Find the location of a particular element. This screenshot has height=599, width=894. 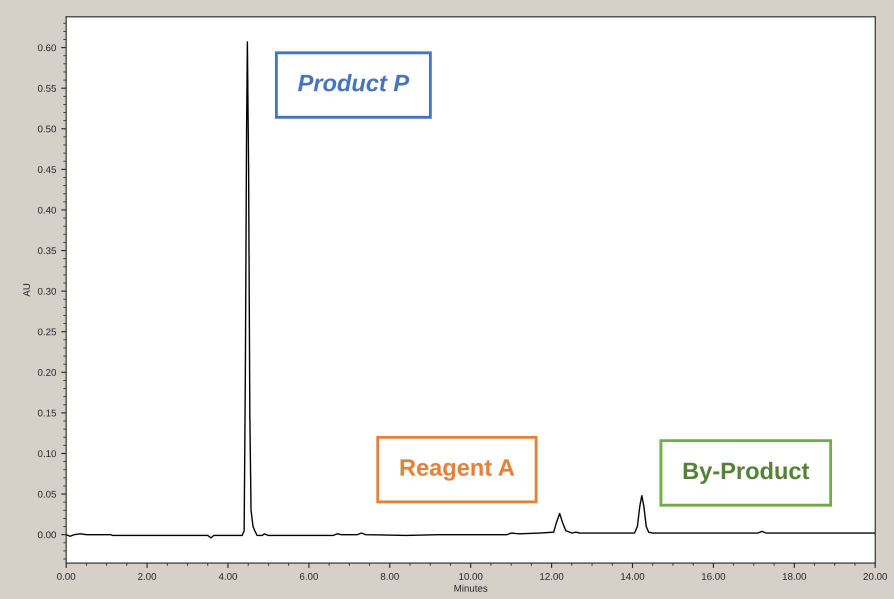

annotation: Product P is located at coordinates (354, 83).